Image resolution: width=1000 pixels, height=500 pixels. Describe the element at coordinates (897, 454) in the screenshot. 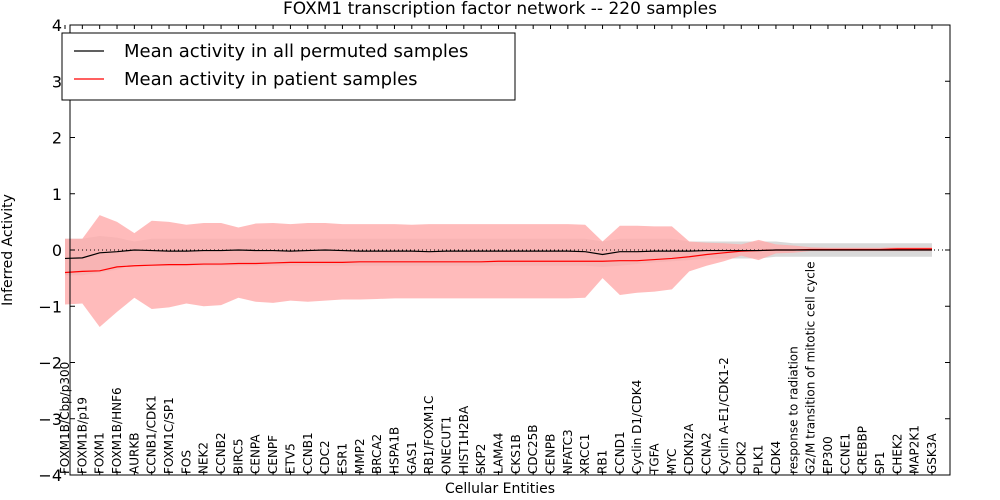

I see `x-tick-label: CHEK2` at that location.